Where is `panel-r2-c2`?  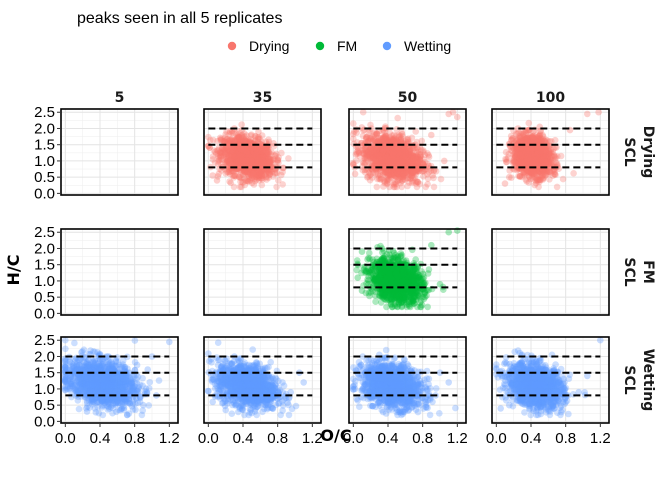
panel-r2-c2 is located at coordinates (262, 272).